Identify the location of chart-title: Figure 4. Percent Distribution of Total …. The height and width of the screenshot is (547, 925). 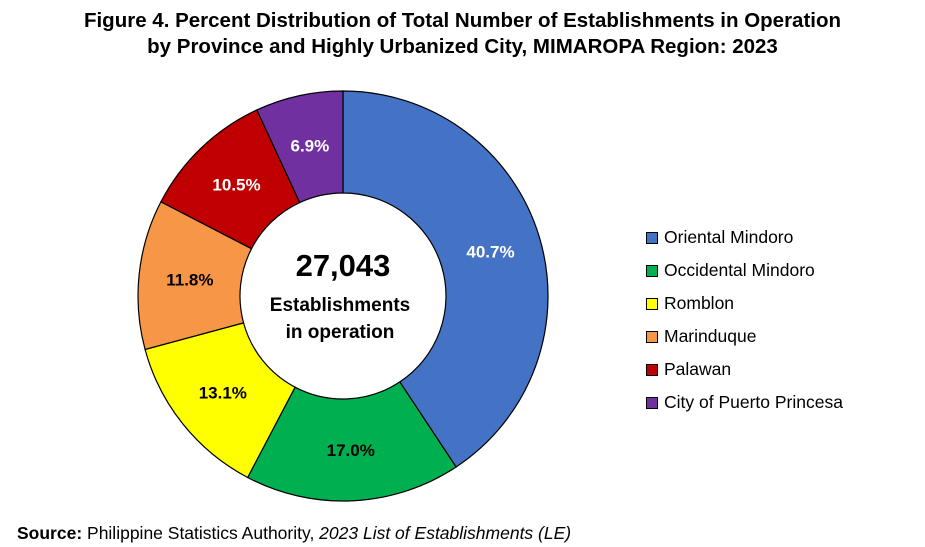
(462, 34).